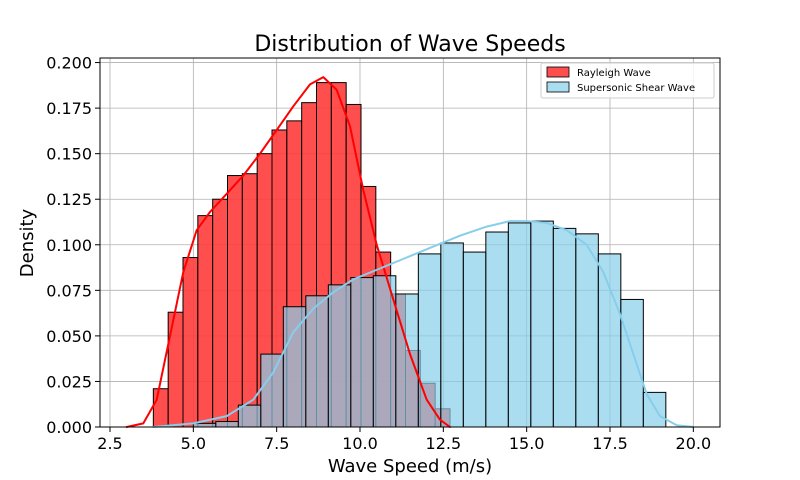 This screenshot has height=480, width=800. Describe the element at coordinates (527, 443) in the screenshot. I see `x-tick-label: 15.0` at that location.